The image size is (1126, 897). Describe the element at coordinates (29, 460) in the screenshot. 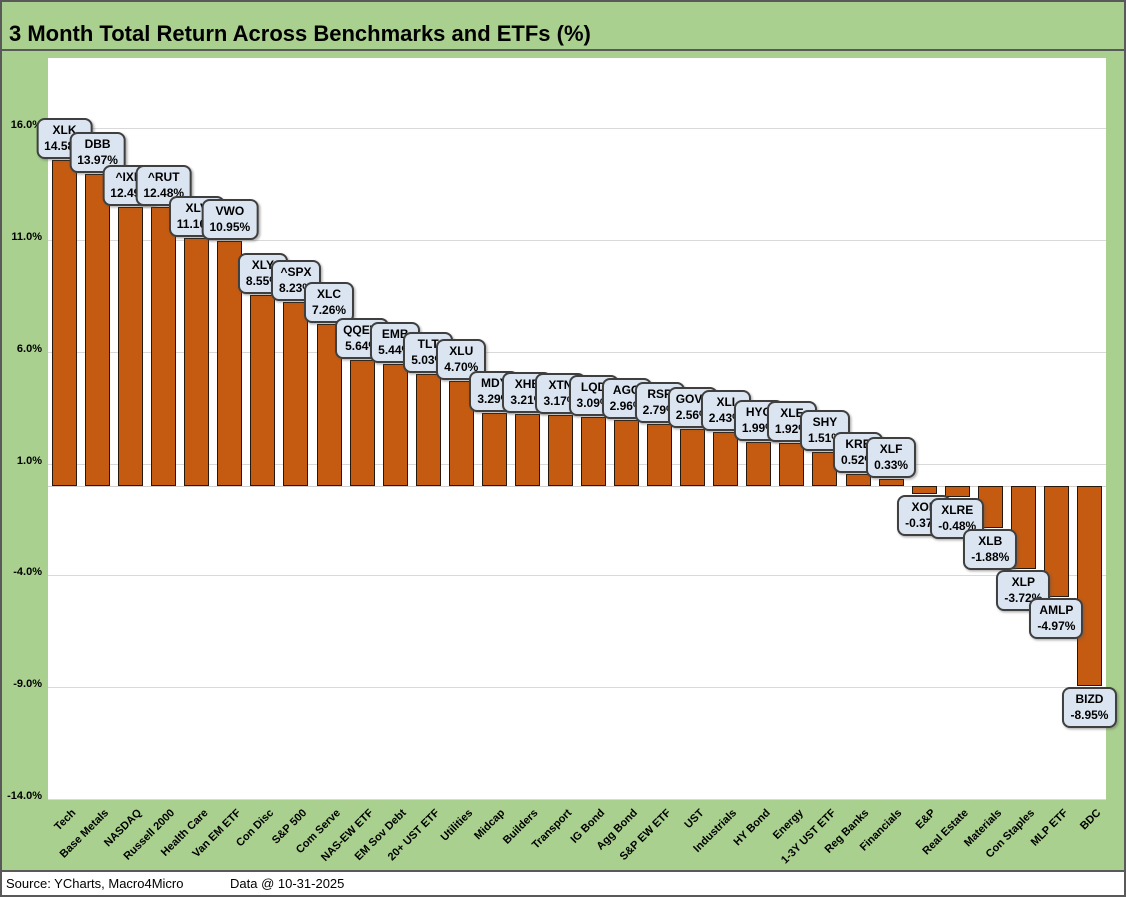

I see `y-tick-label: 1.0%` at that location.